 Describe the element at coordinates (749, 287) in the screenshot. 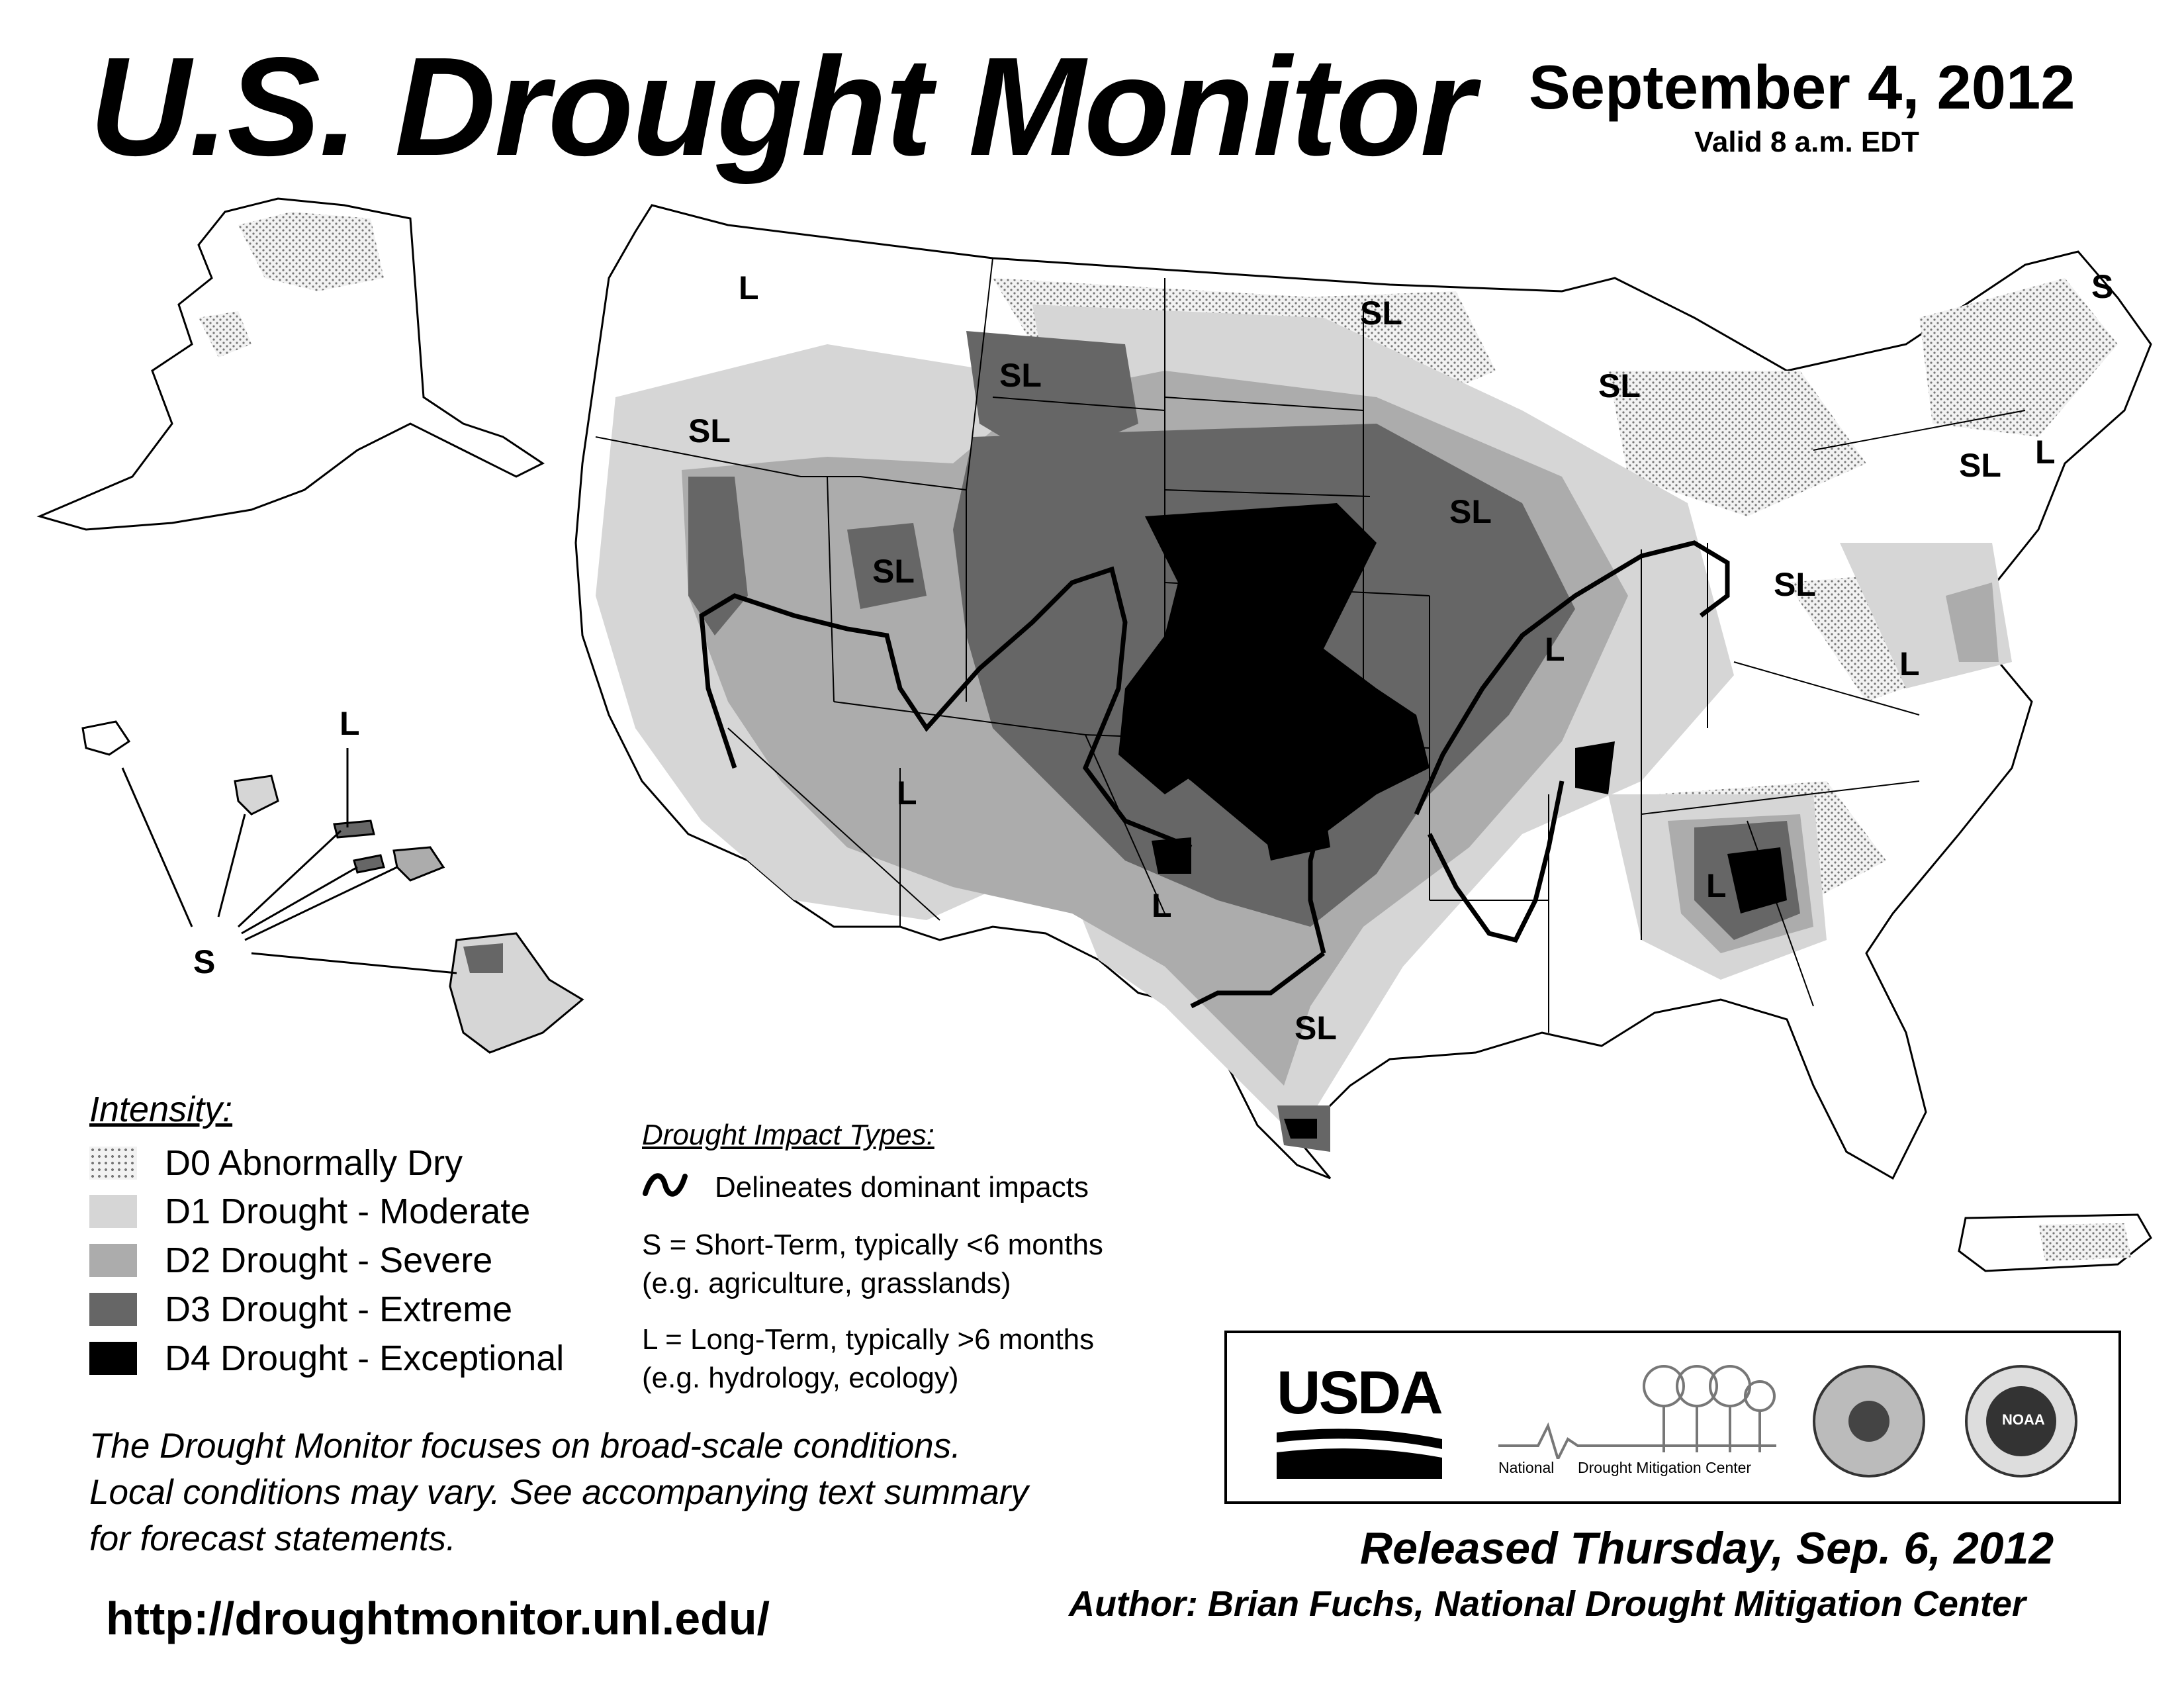

I see `map-label-ak-l: L` at that location.